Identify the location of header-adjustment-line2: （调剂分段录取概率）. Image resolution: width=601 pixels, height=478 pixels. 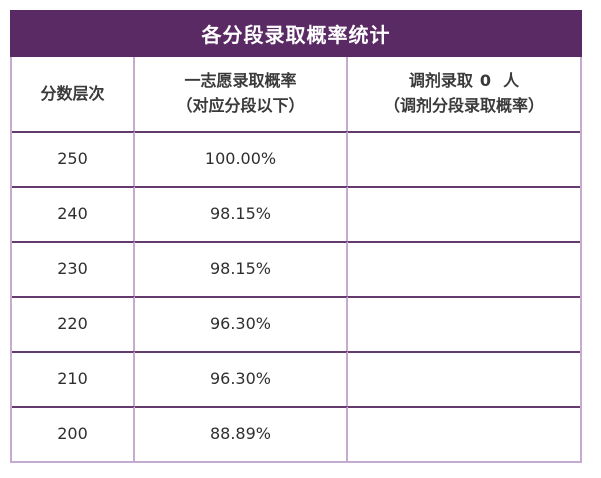
(463, 105).